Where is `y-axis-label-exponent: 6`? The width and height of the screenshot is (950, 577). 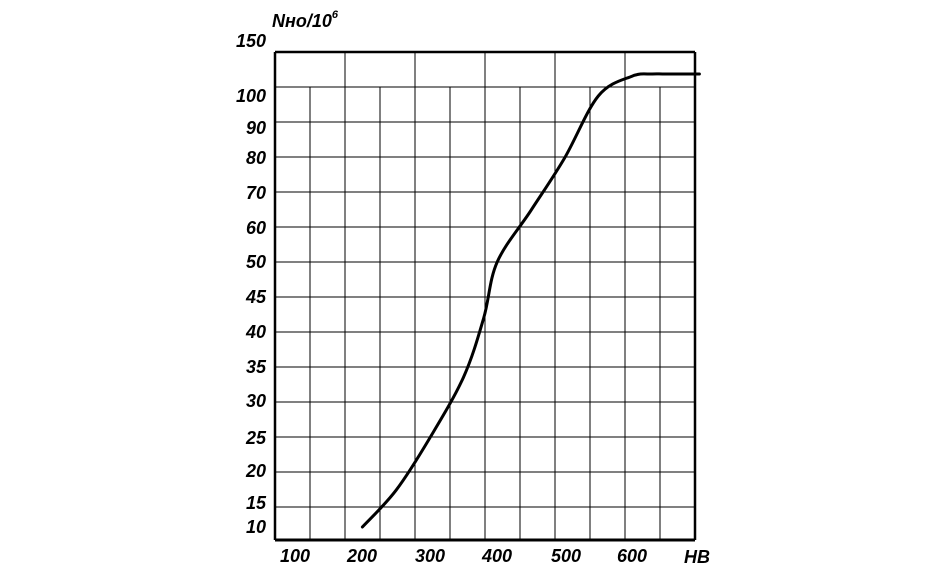
y-axis-label-exponent: 6 is located at coordinates (335, 15).